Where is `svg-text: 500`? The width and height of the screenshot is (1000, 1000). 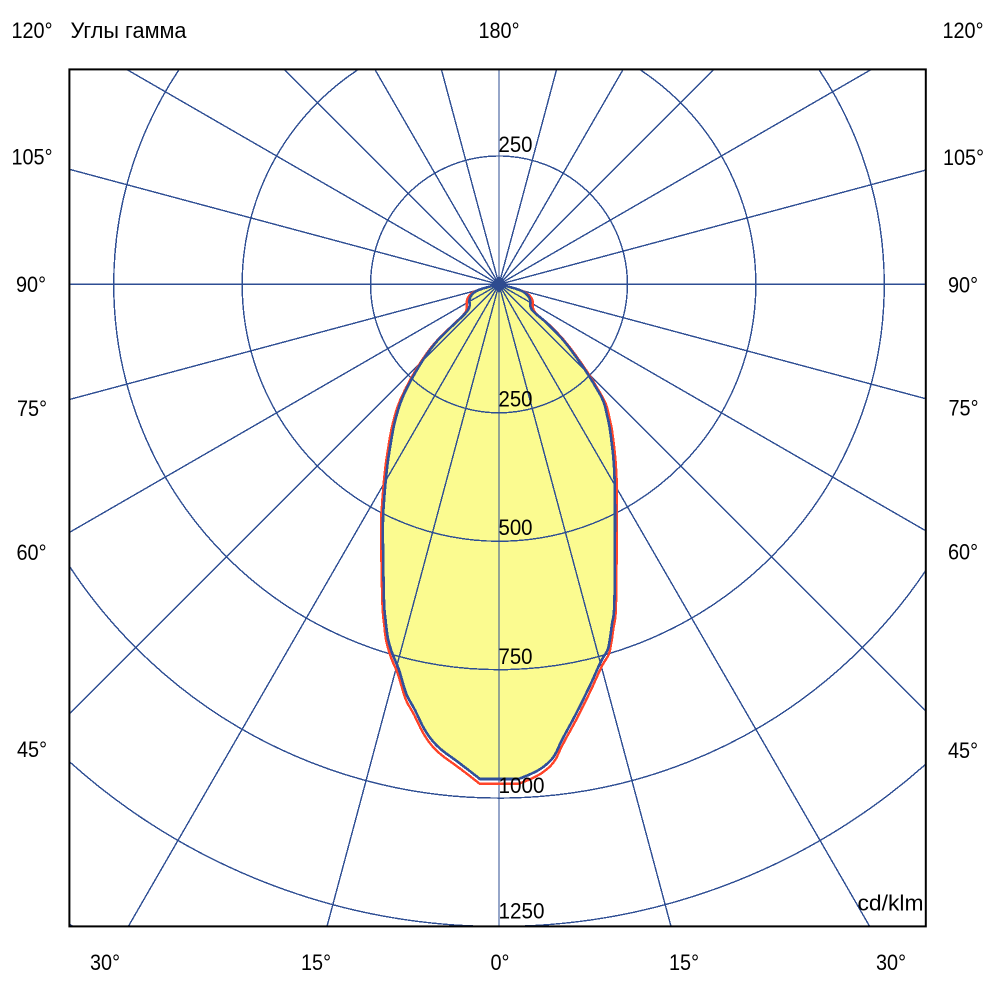
svg-text: 500 is located at coordinates (516, 527).